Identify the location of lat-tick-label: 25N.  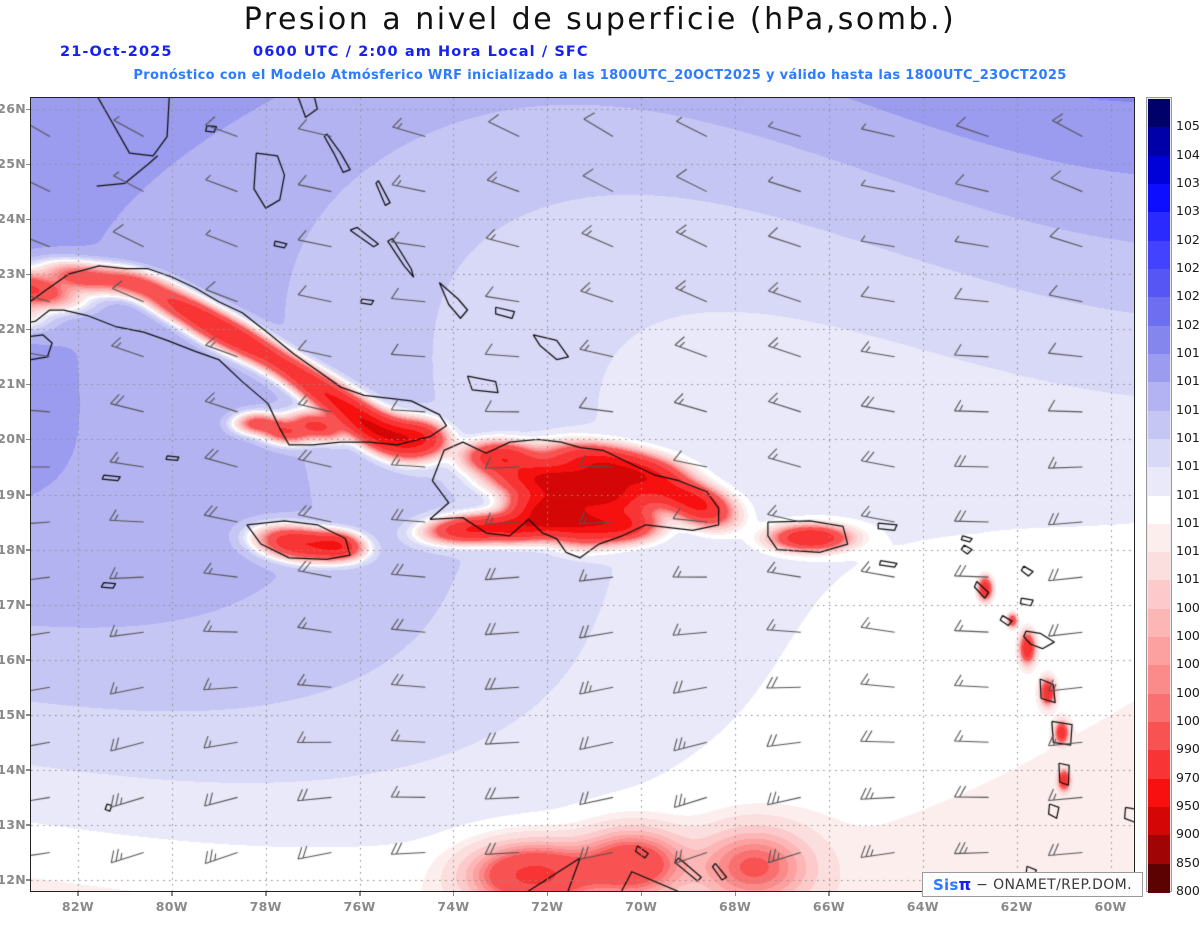
(13, 164).